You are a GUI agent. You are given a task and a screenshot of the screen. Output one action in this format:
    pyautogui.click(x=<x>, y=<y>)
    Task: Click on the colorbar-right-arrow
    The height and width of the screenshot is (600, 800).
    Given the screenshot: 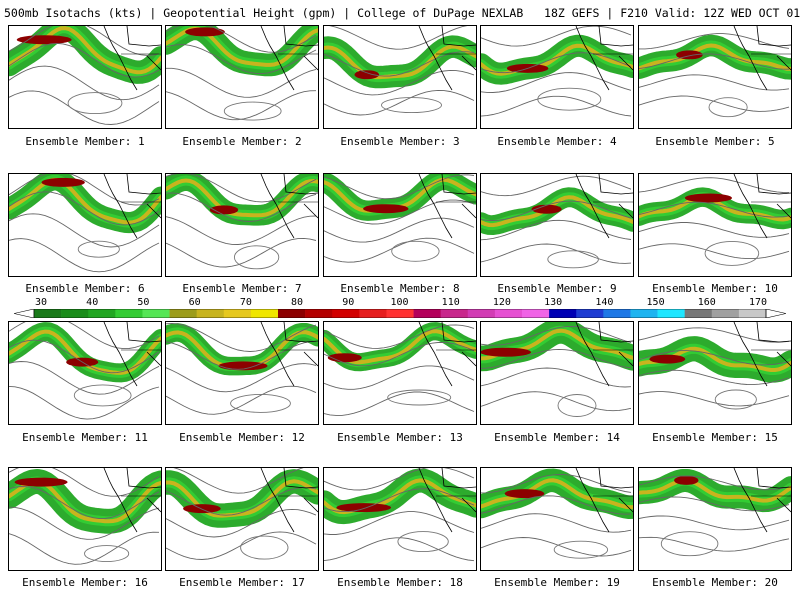 What is the action you would take?
    pyautogui.click(x=775, y=313)
    